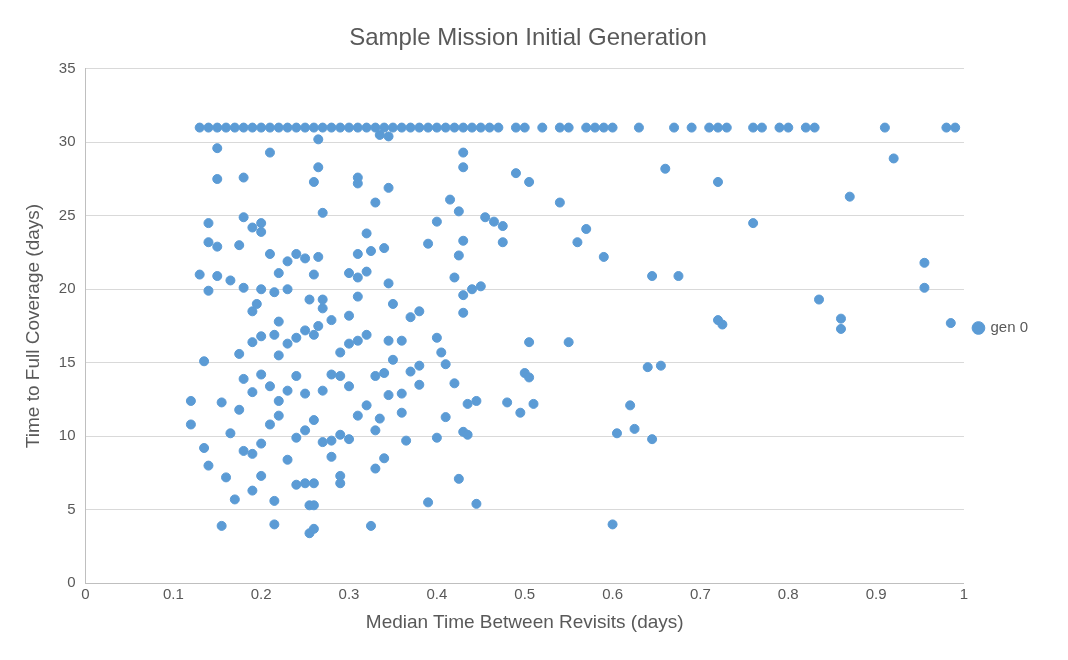  I want to click on y-tick-label: 15, so click(67, 361).